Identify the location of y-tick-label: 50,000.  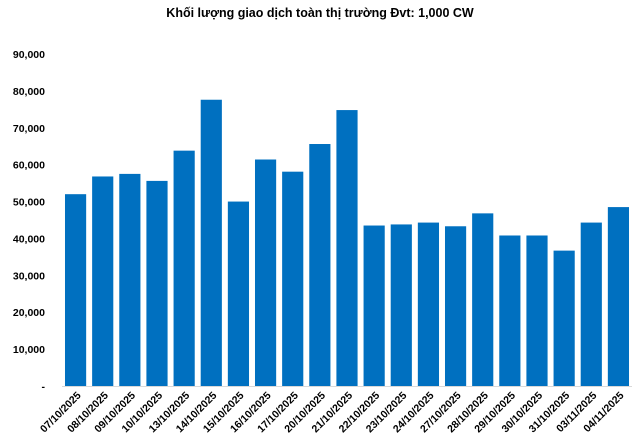
(29, 203).